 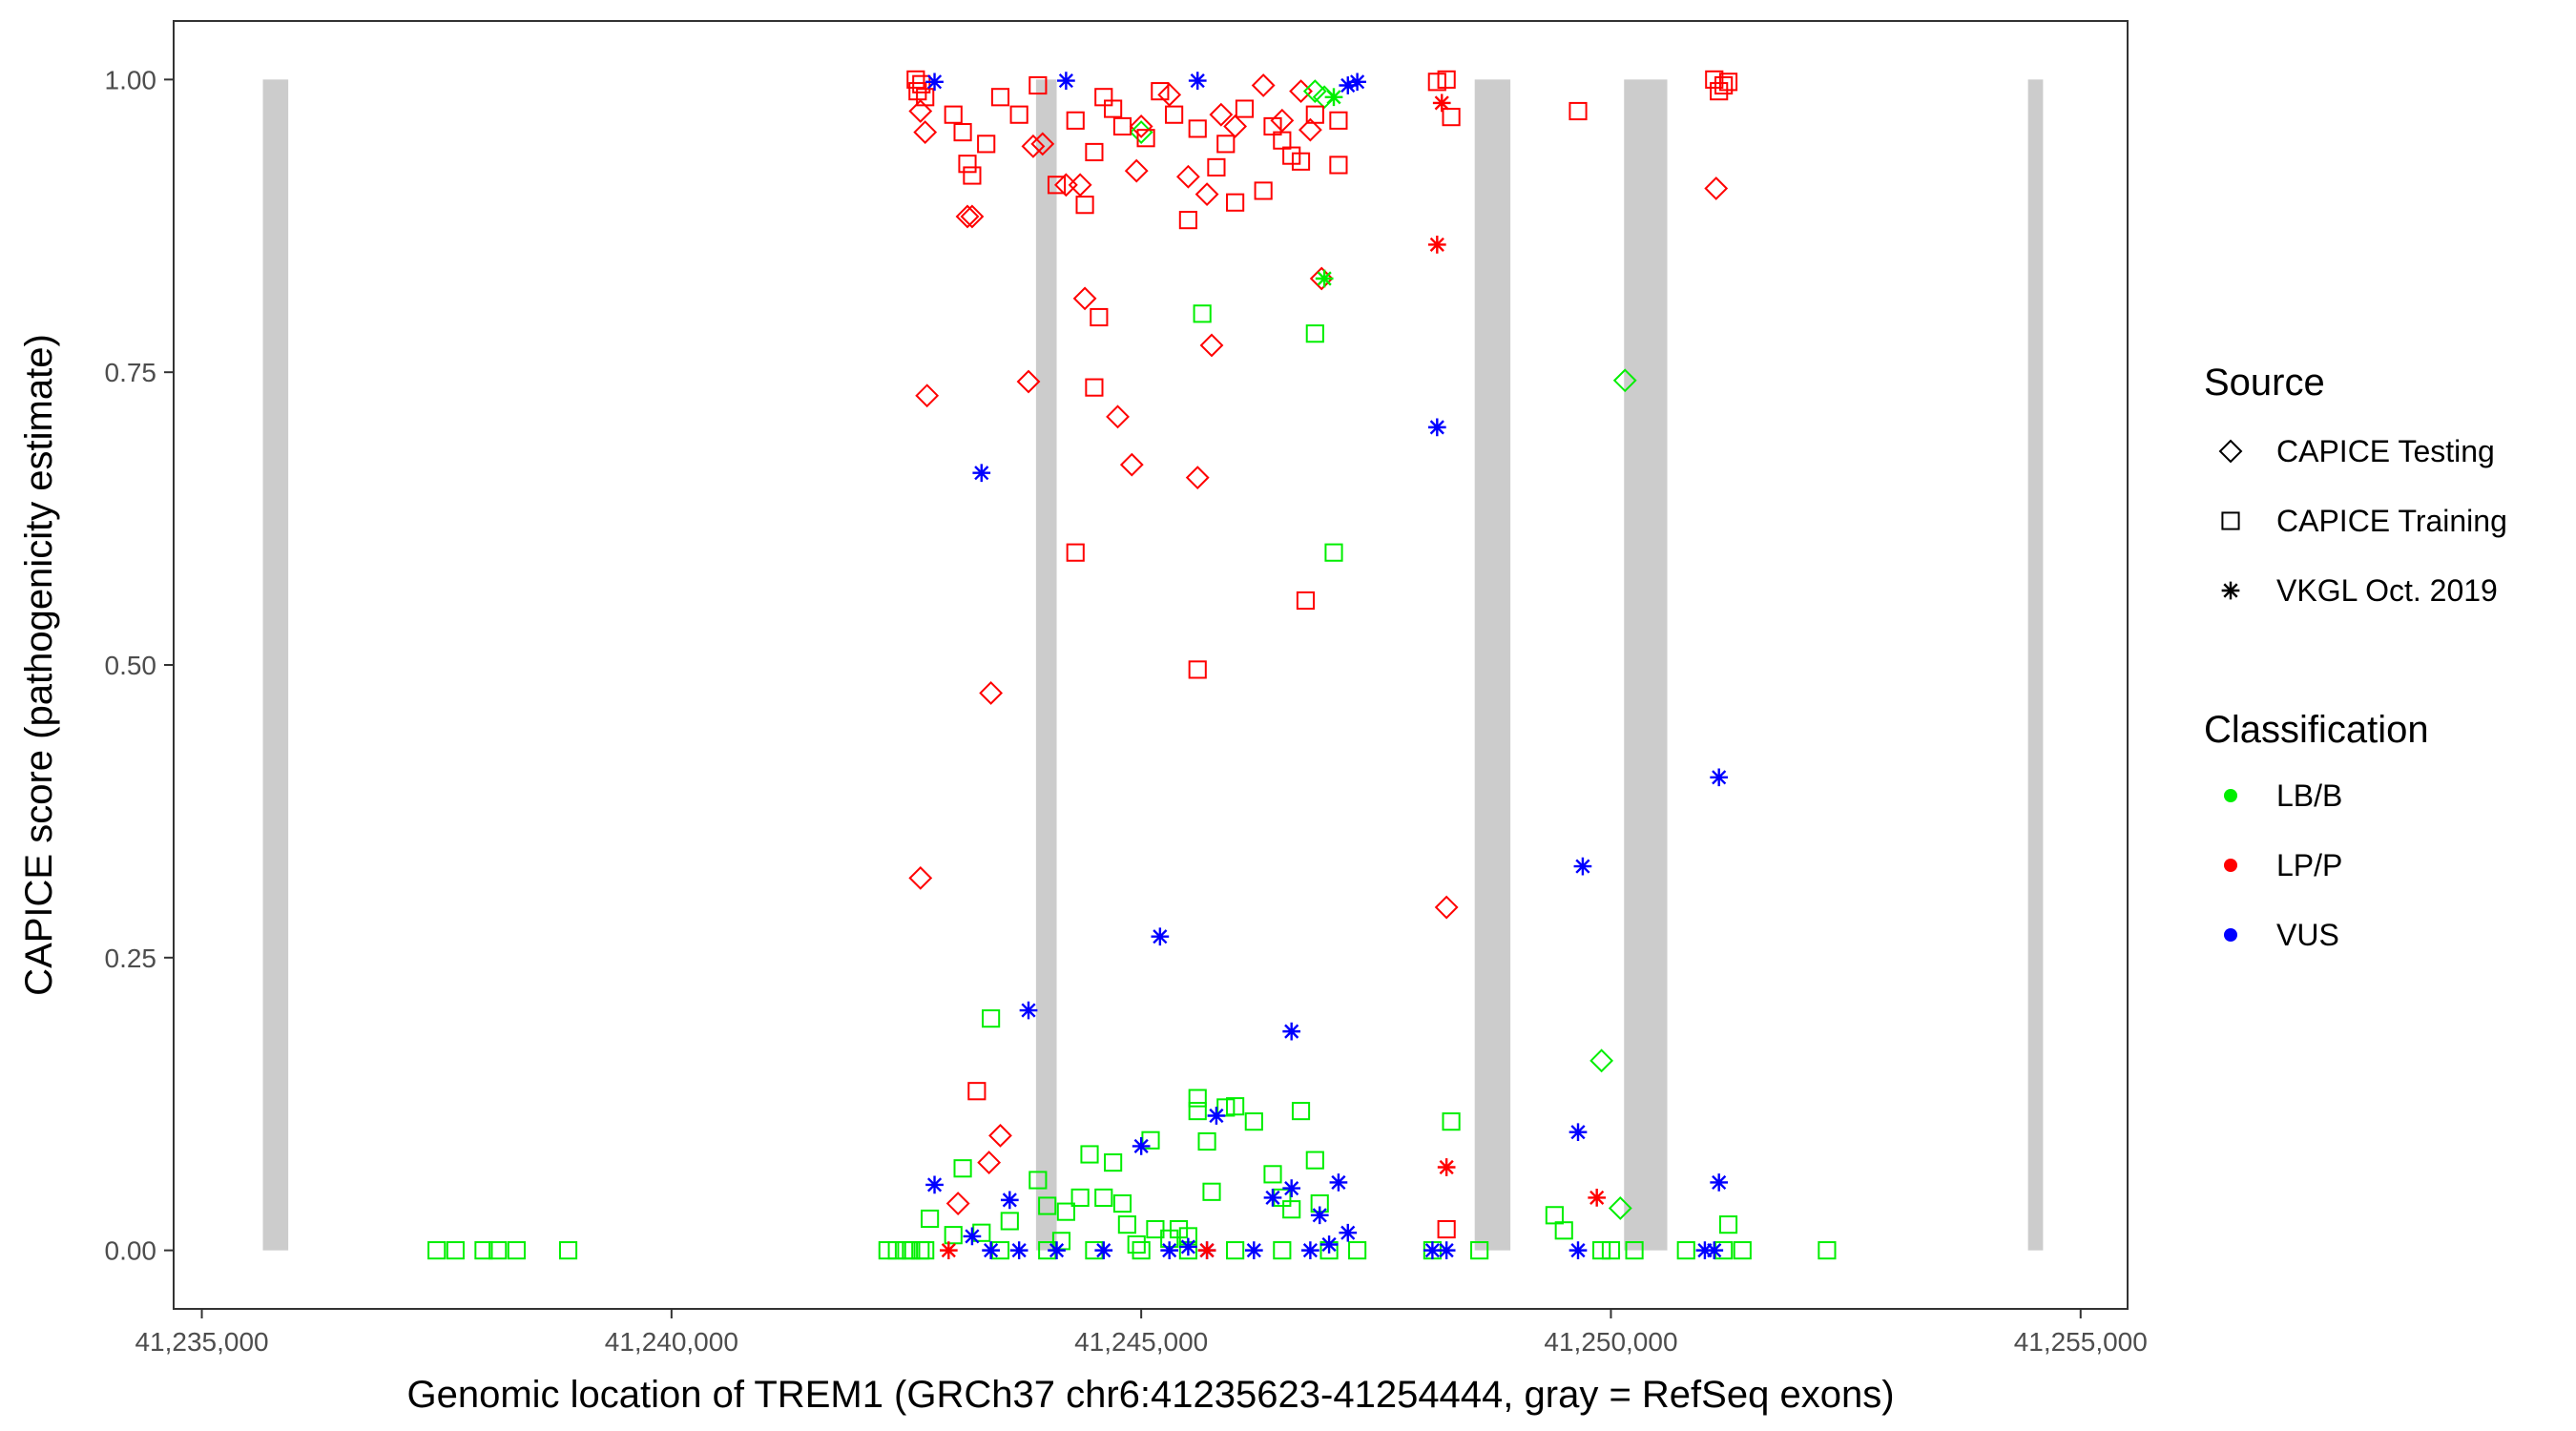 What do you see at coordinates (671, 1342) in the screenshot?
I see `x-tick-label: 41,240,000` at bounding box center [671, 1342].